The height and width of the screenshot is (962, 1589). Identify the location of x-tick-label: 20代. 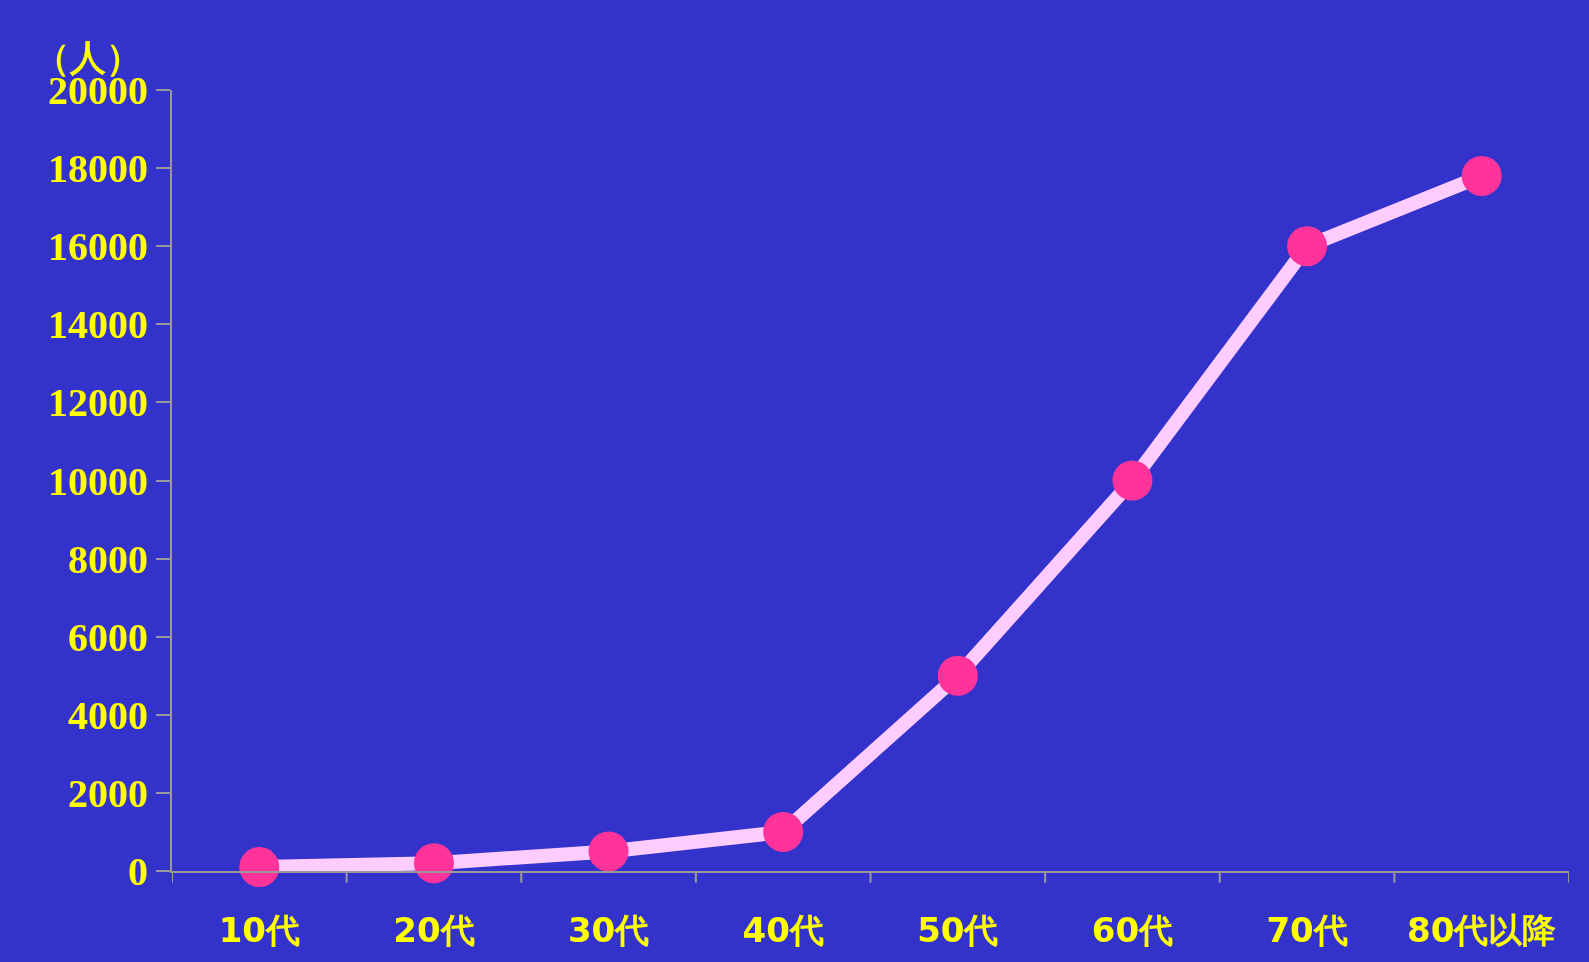
(434, 929).